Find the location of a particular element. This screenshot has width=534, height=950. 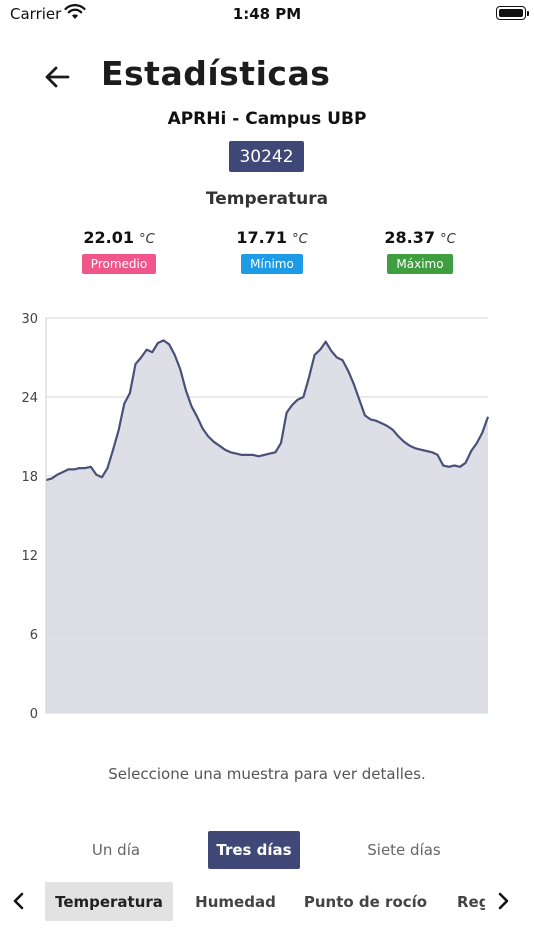

tab-variable-humidity: Humedad is located at coordinates (235, 901).